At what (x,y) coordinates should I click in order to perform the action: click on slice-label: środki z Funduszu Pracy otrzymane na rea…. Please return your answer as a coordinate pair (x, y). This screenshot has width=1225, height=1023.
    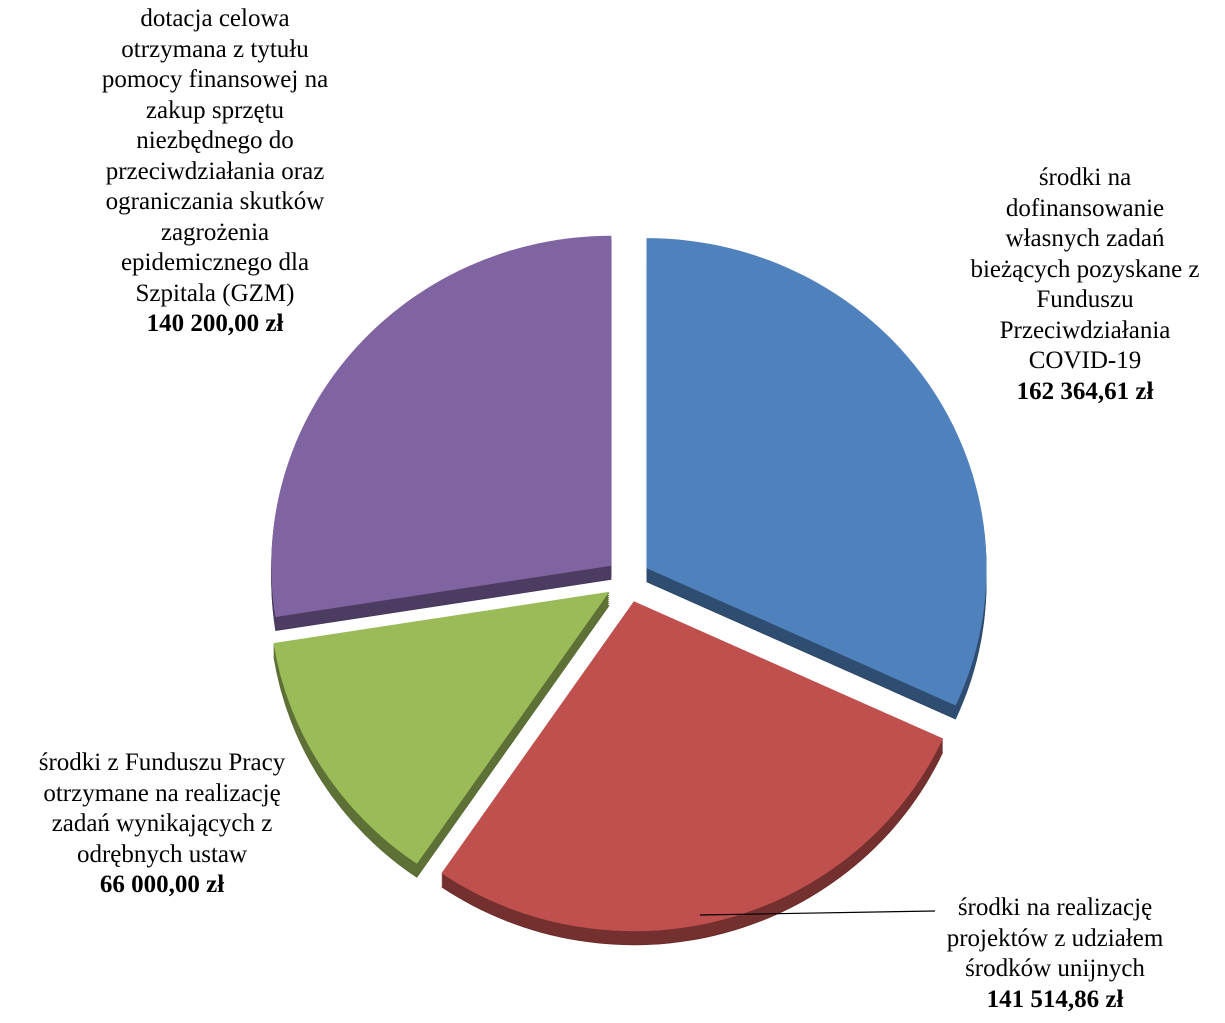
    Looking at the image, I should click on (171, 824).